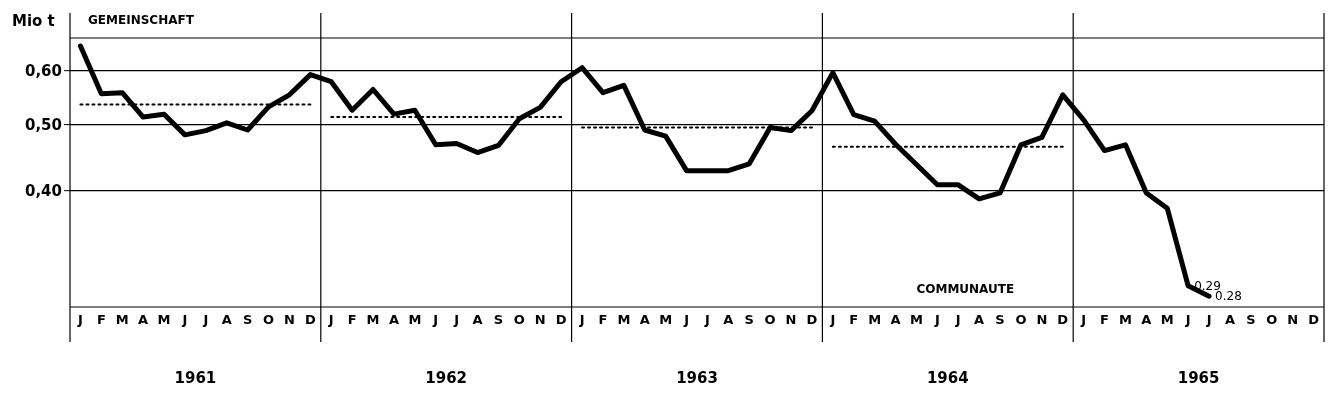 This screenshot has width=1344, height=405. What do you see at coordinates (141, 20) in the screenshot?
I see `chart-title: GEMEINSCHAFT` at bounding box center [141, 20].